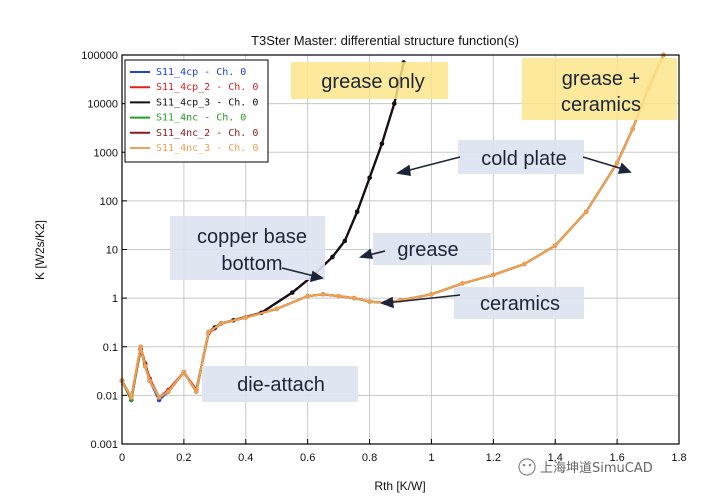  I want to click on y-tick-label: 0.1, so click(110, 348).